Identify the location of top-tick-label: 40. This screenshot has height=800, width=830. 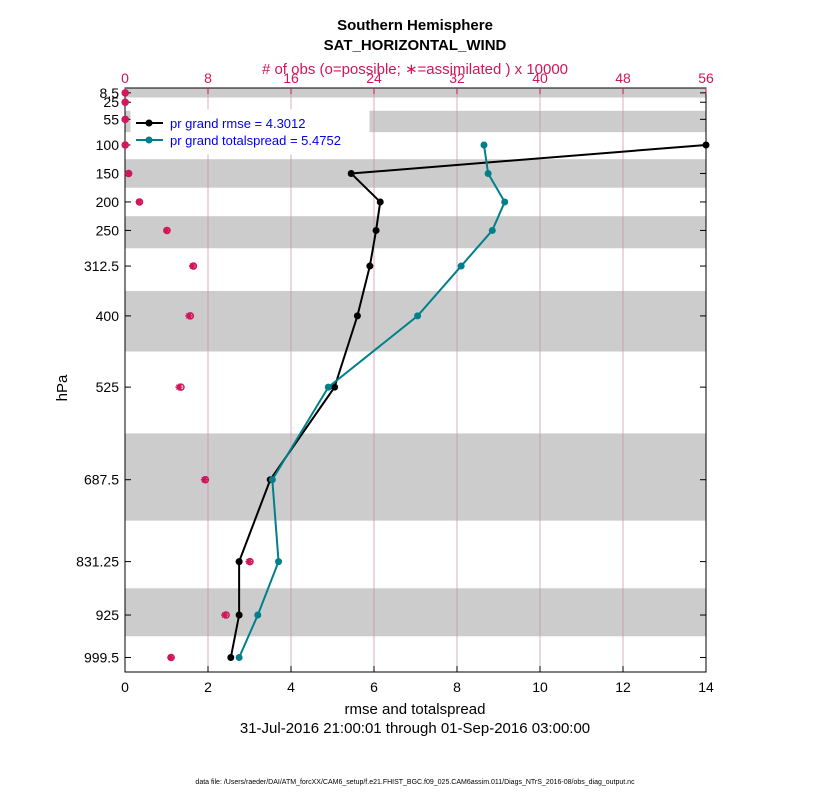
(540, 78).